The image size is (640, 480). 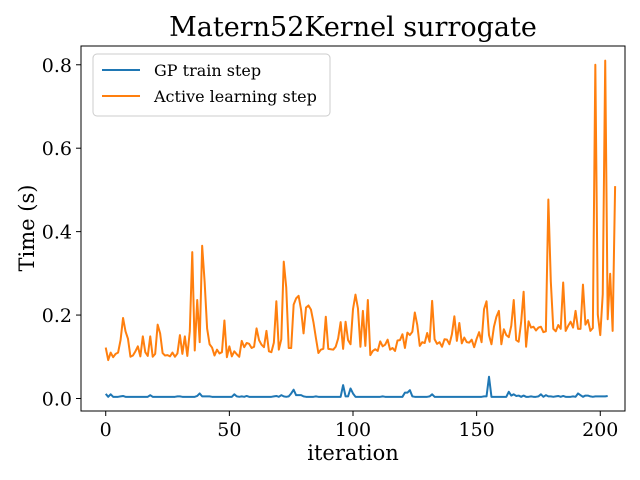 I want to click on y-tick-label-0.8: 0.8, so click(x=57, y=66).